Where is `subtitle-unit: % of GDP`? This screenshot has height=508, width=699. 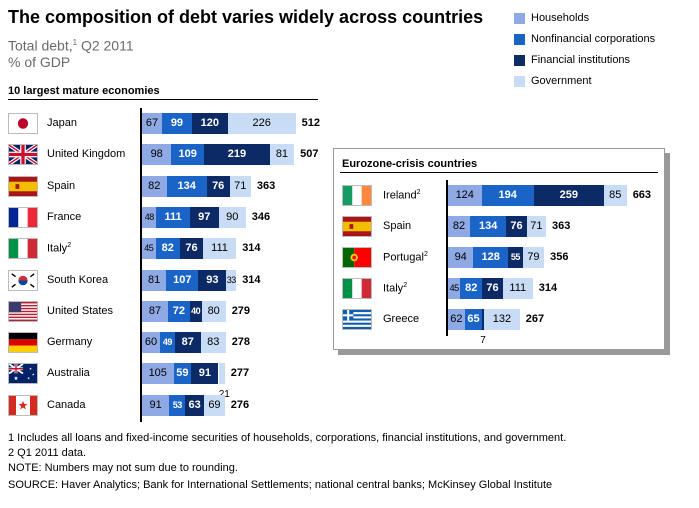 subtitle-unit: % of GDP is located at coordinates (39, 61).